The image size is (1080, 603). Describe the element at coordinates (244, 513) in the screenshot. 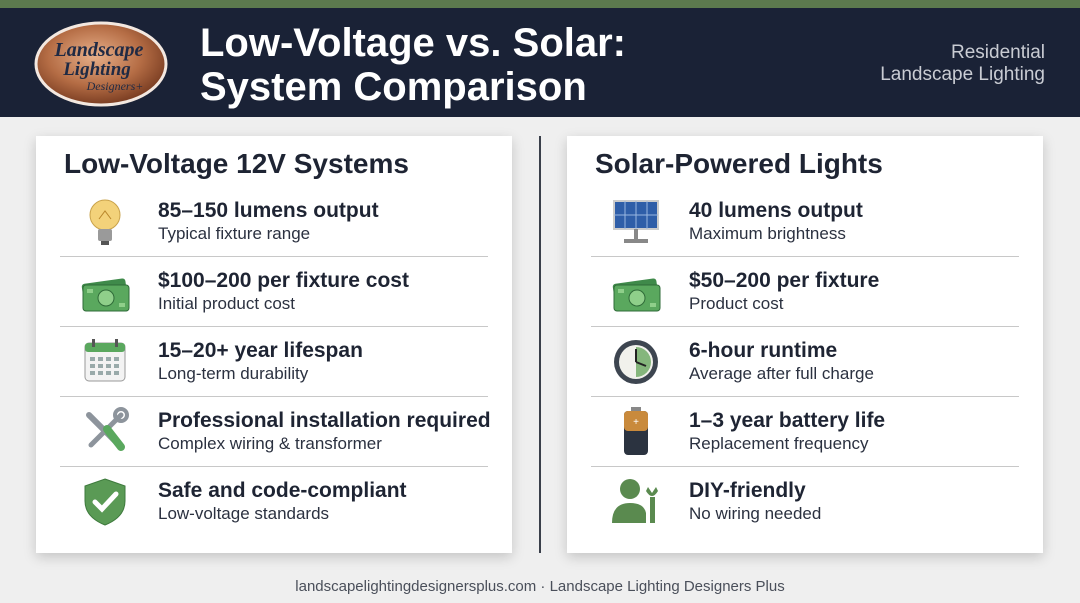

I see `feature-subtitle: Low-voltage standards` at that location.